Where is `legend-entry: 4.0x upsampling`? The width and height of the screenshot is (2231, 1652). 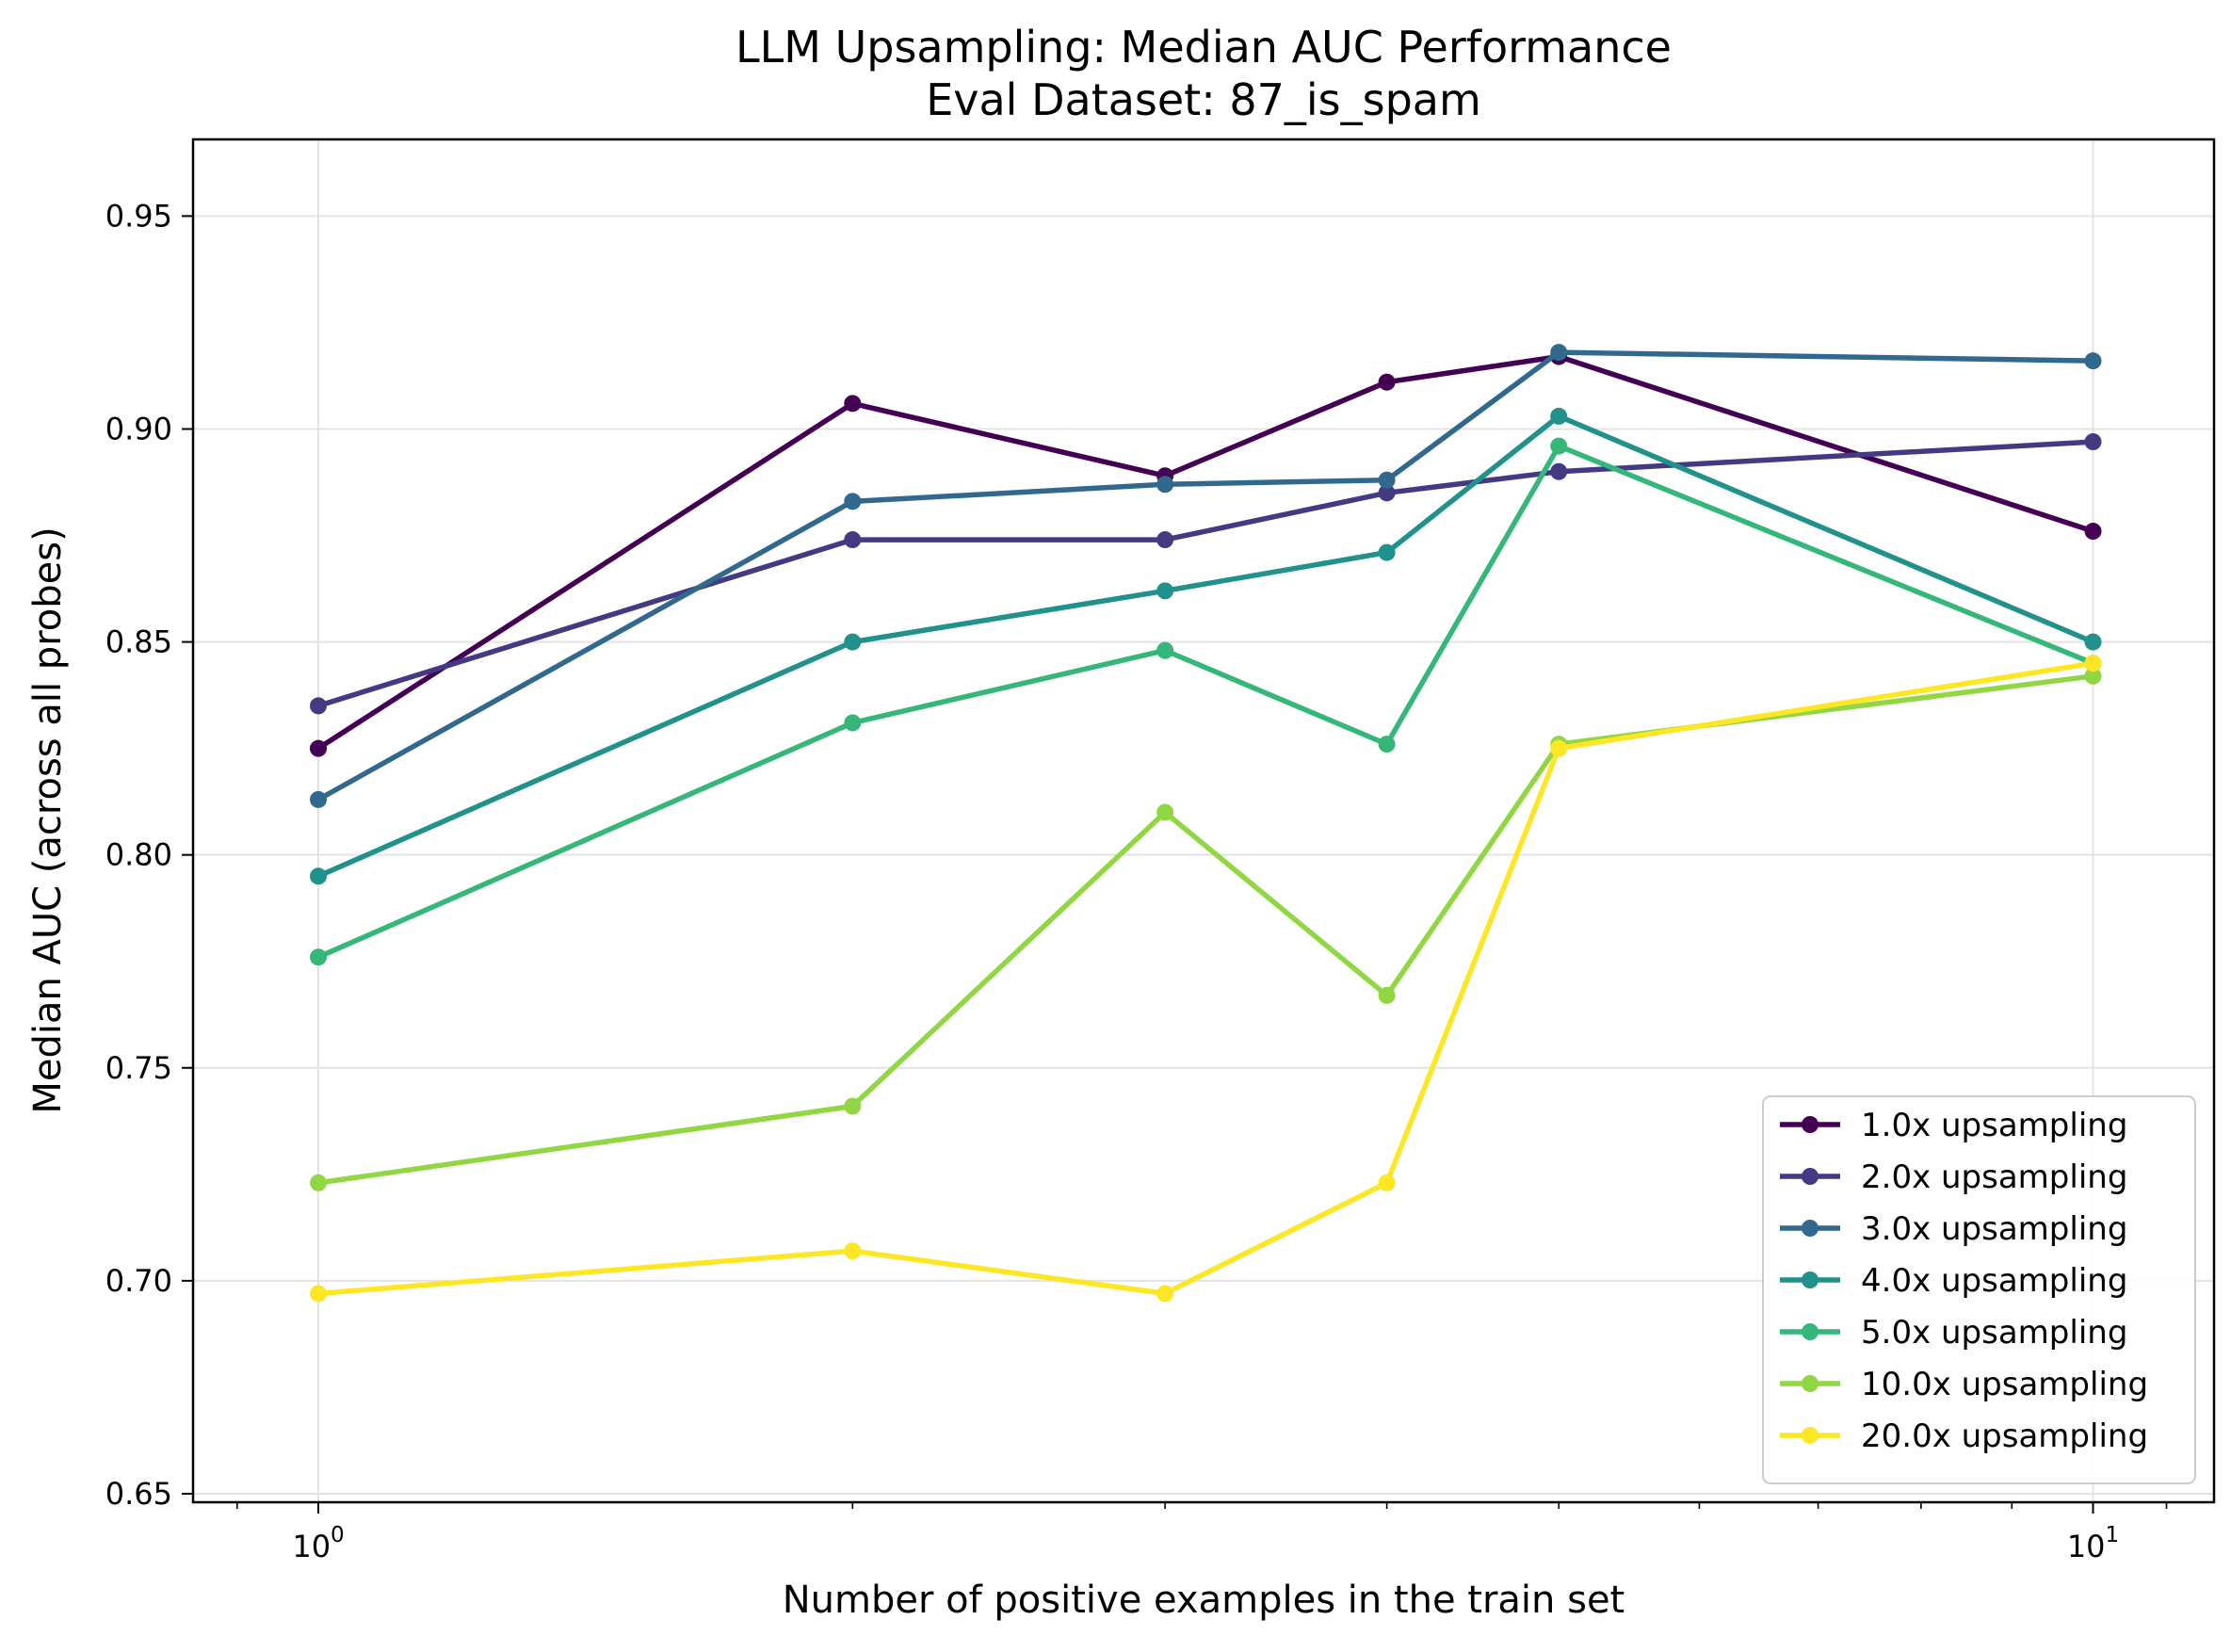
legend-entry: 4.0x upsampling is located at coordinates (1953, 1281).